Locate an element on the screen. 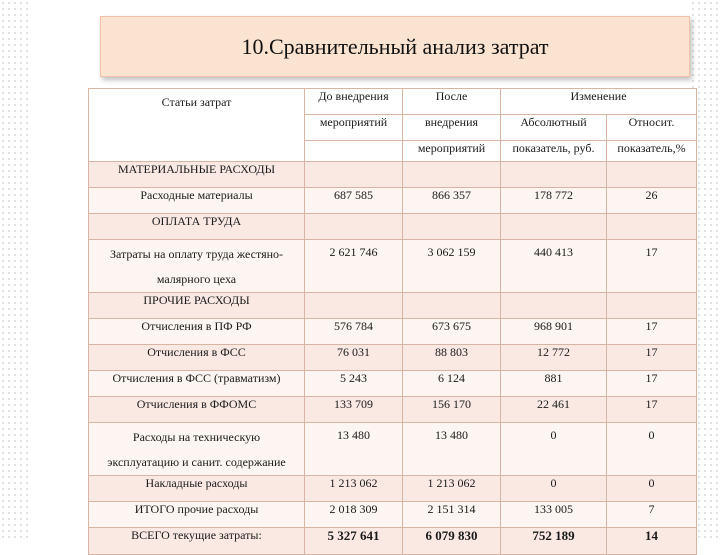 This screenshot has width=720, height=555. row-before: 133 709 is located at coordinates (353, 409).